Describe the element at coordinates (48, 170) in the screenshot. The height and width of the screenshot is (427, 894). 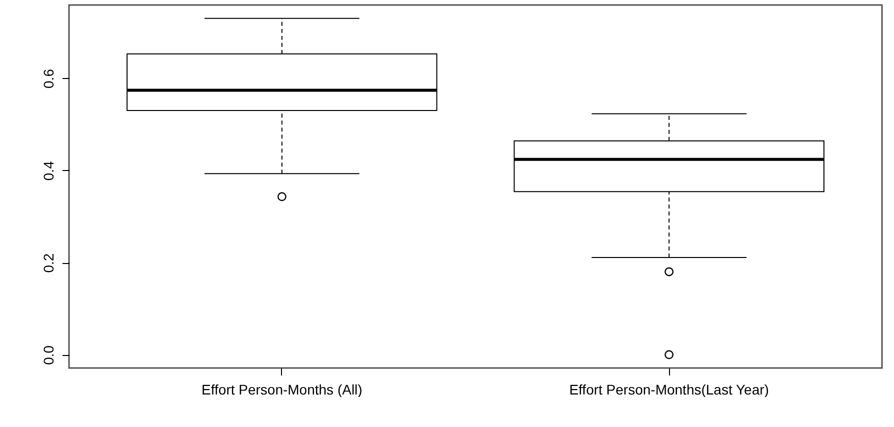
I see `y-tick-label: 0.4` at that location.